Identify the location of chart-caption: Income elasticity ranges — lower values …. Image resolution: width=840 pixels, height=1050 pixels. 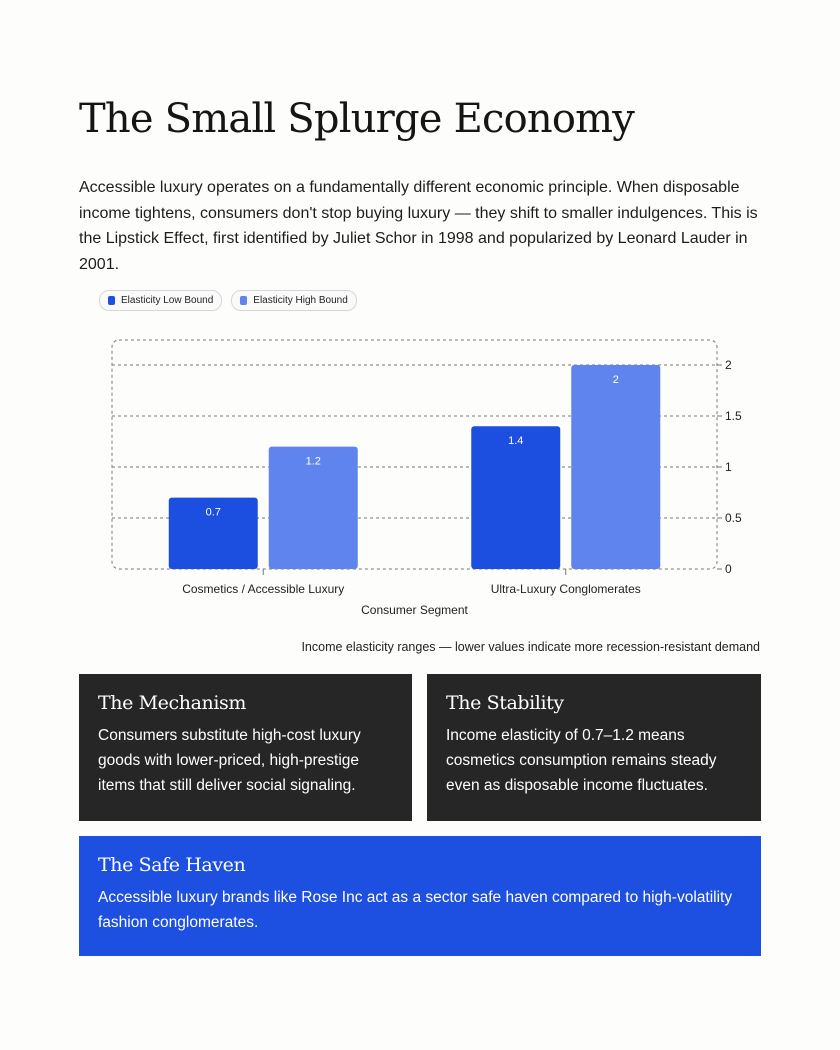
(530, 647).